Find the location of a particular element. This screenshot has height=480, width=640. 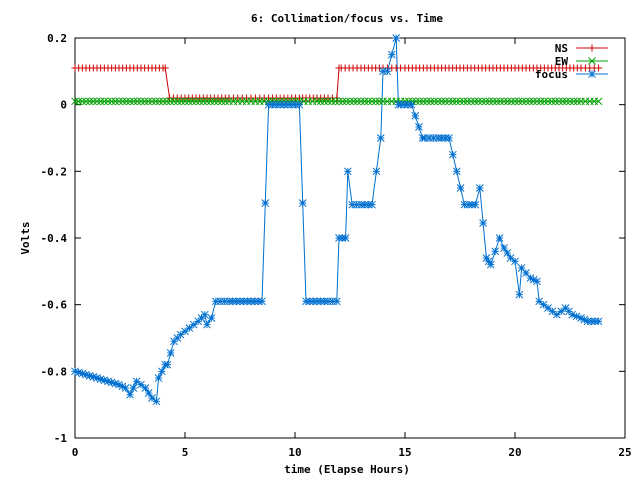

x-tick-label: 15 is located at coordinates (404, 452).